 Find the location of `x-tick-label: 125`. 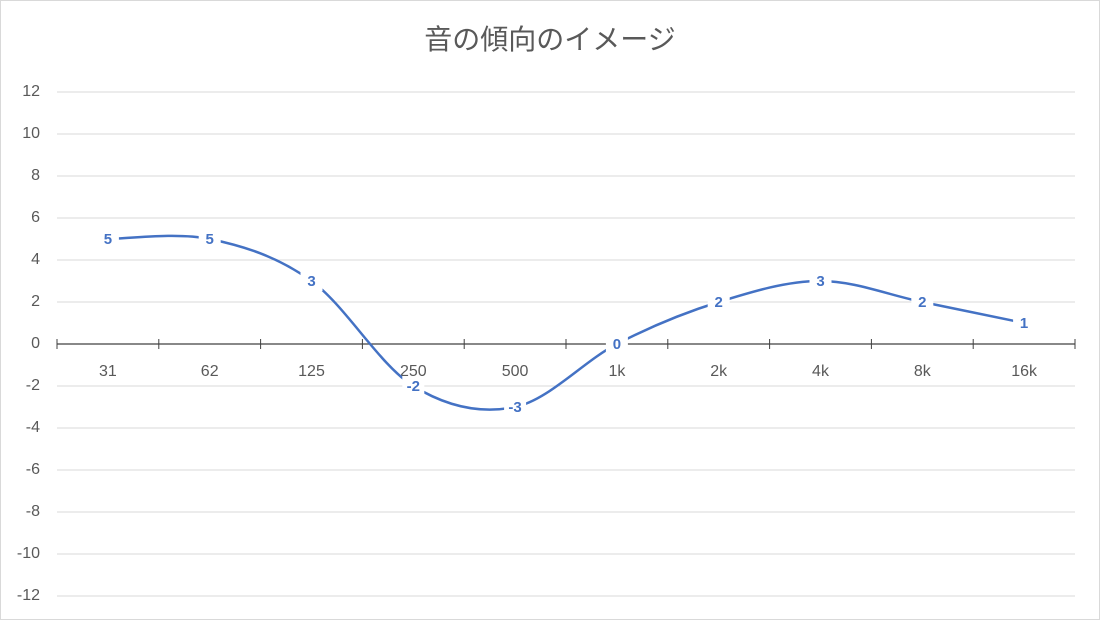

x-tick-label: 125 is located at coordinates (311, 371).